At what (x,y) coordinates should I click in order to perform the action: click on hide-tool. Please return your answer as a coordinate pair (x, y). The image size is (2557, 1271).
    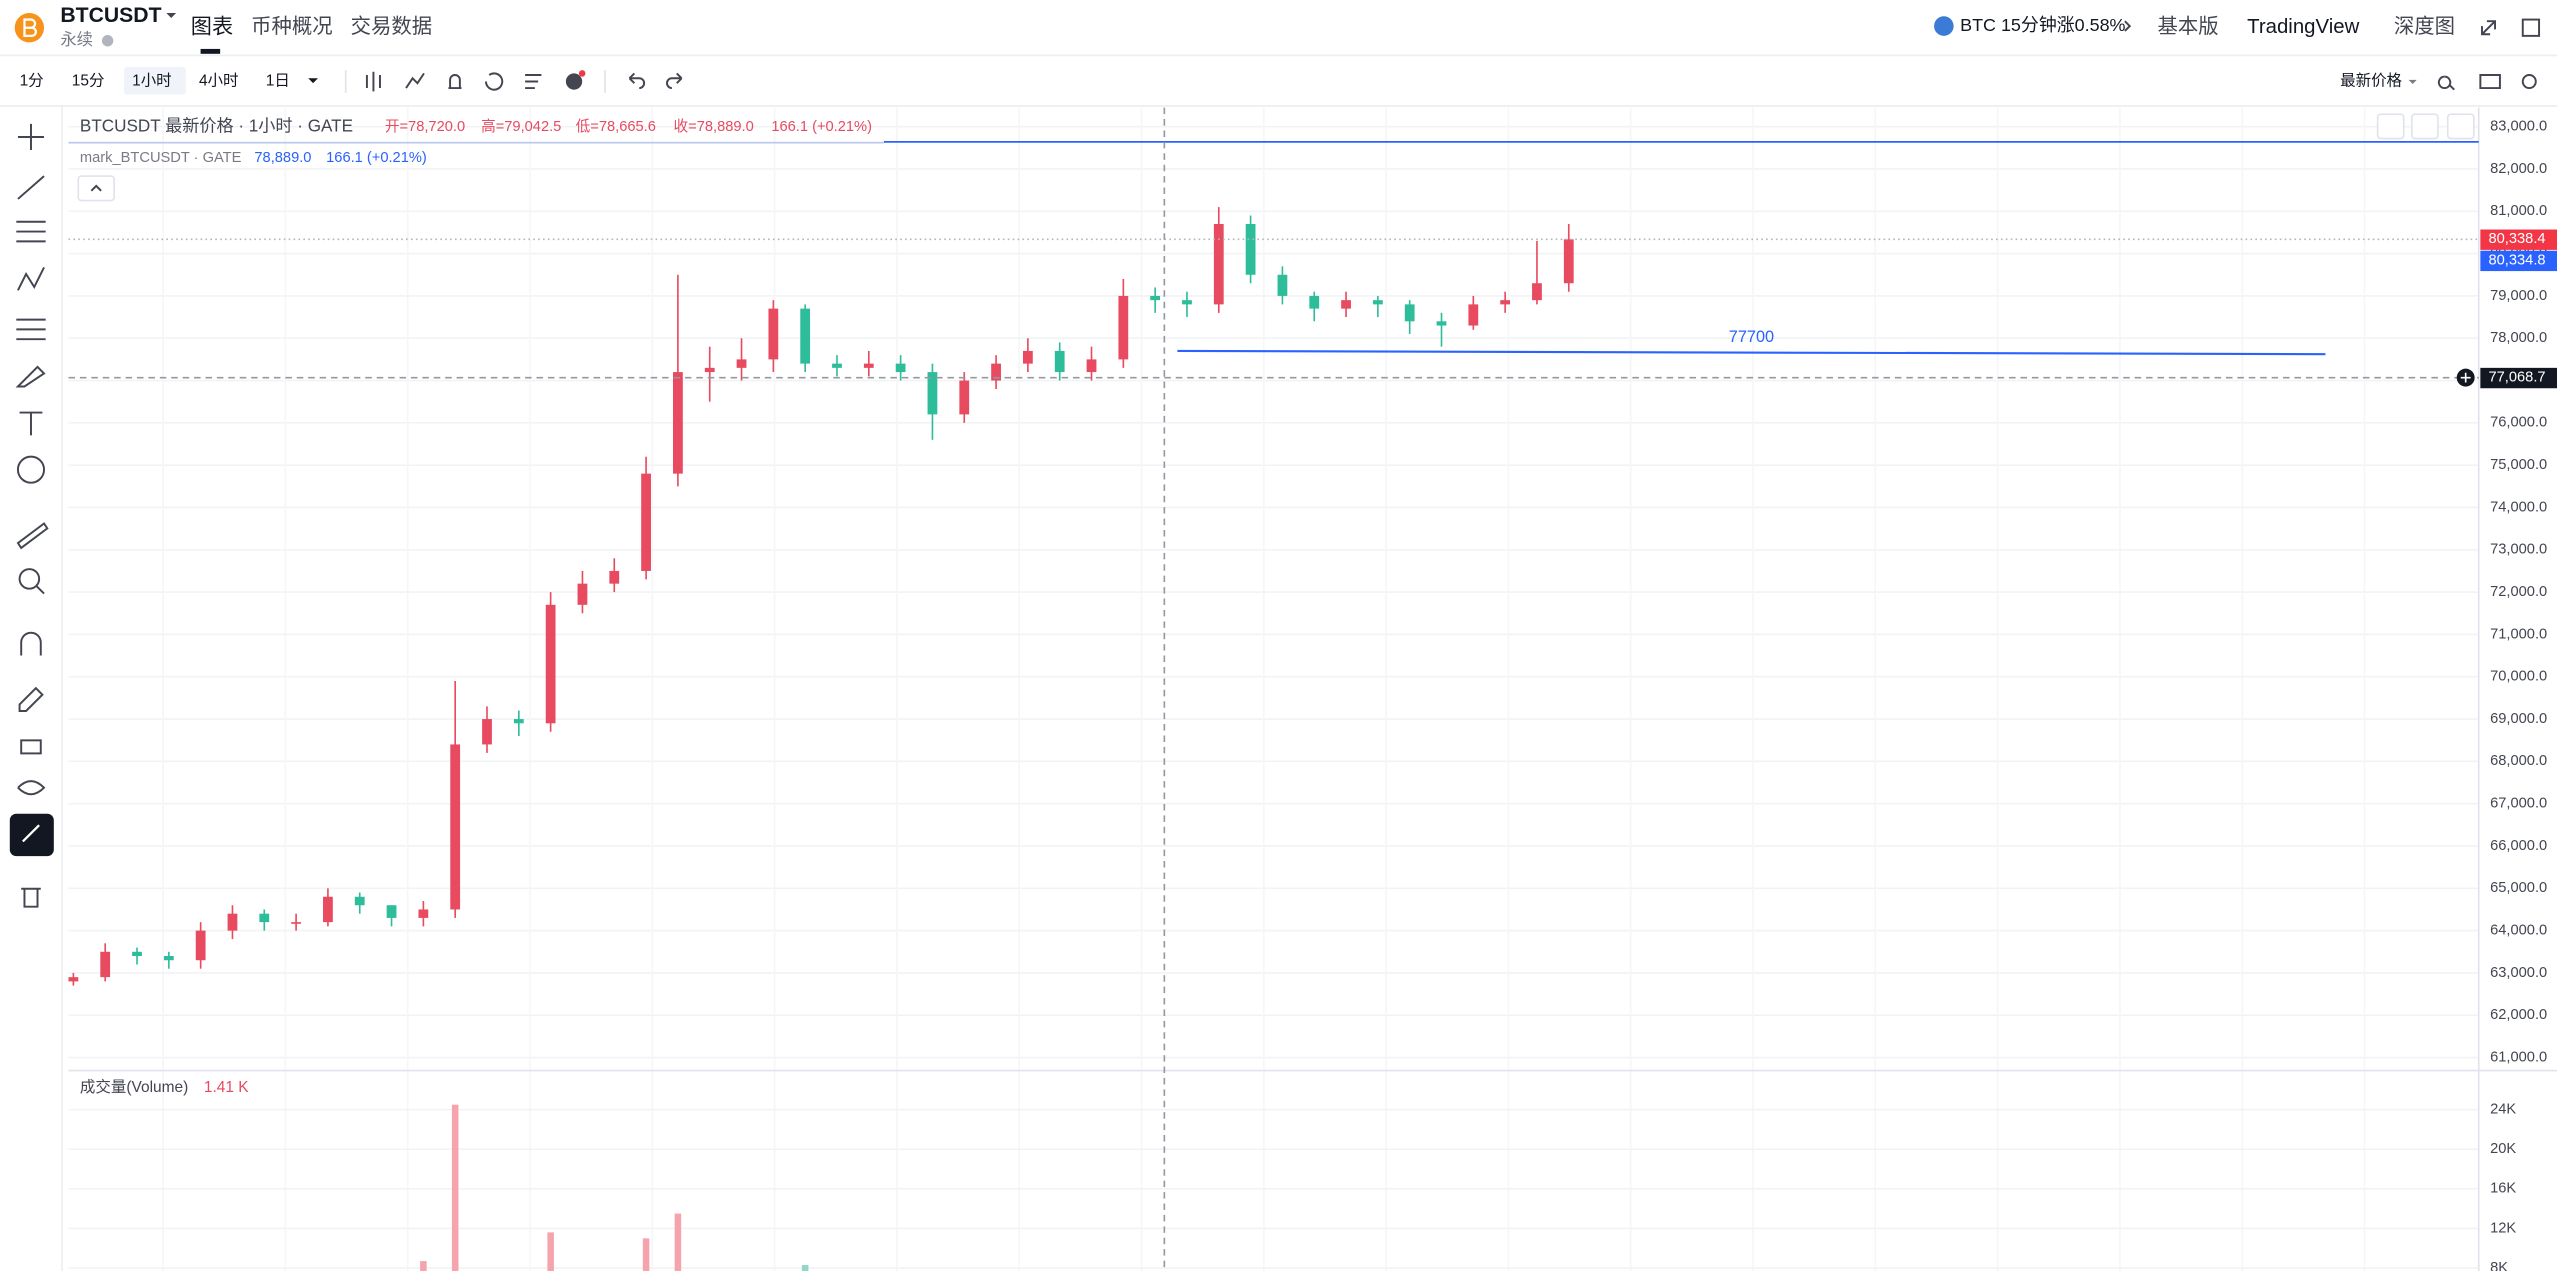
    Looking at the image, I should click on (31, 788).